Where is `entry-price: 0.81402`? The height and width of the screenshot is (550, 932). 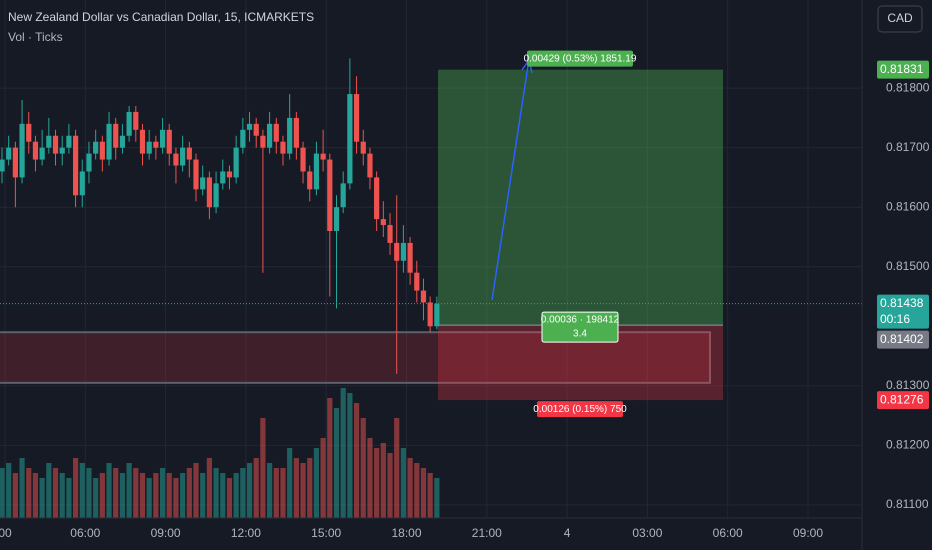 entry-price: 0.81402 is located at coordinates (902, 339).